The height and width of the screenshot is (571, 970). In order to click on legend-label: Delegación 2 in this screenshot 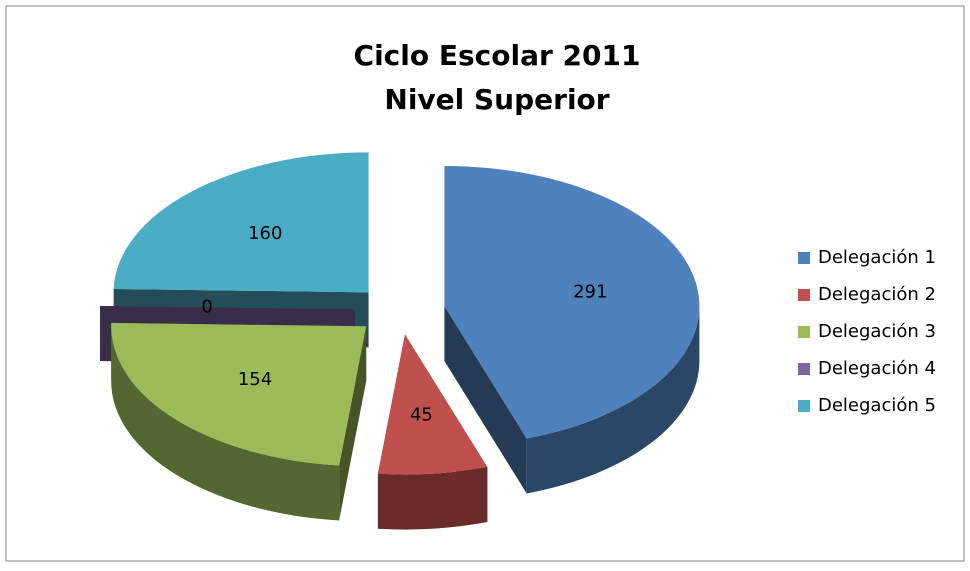, I will do `click(877, 294)`.